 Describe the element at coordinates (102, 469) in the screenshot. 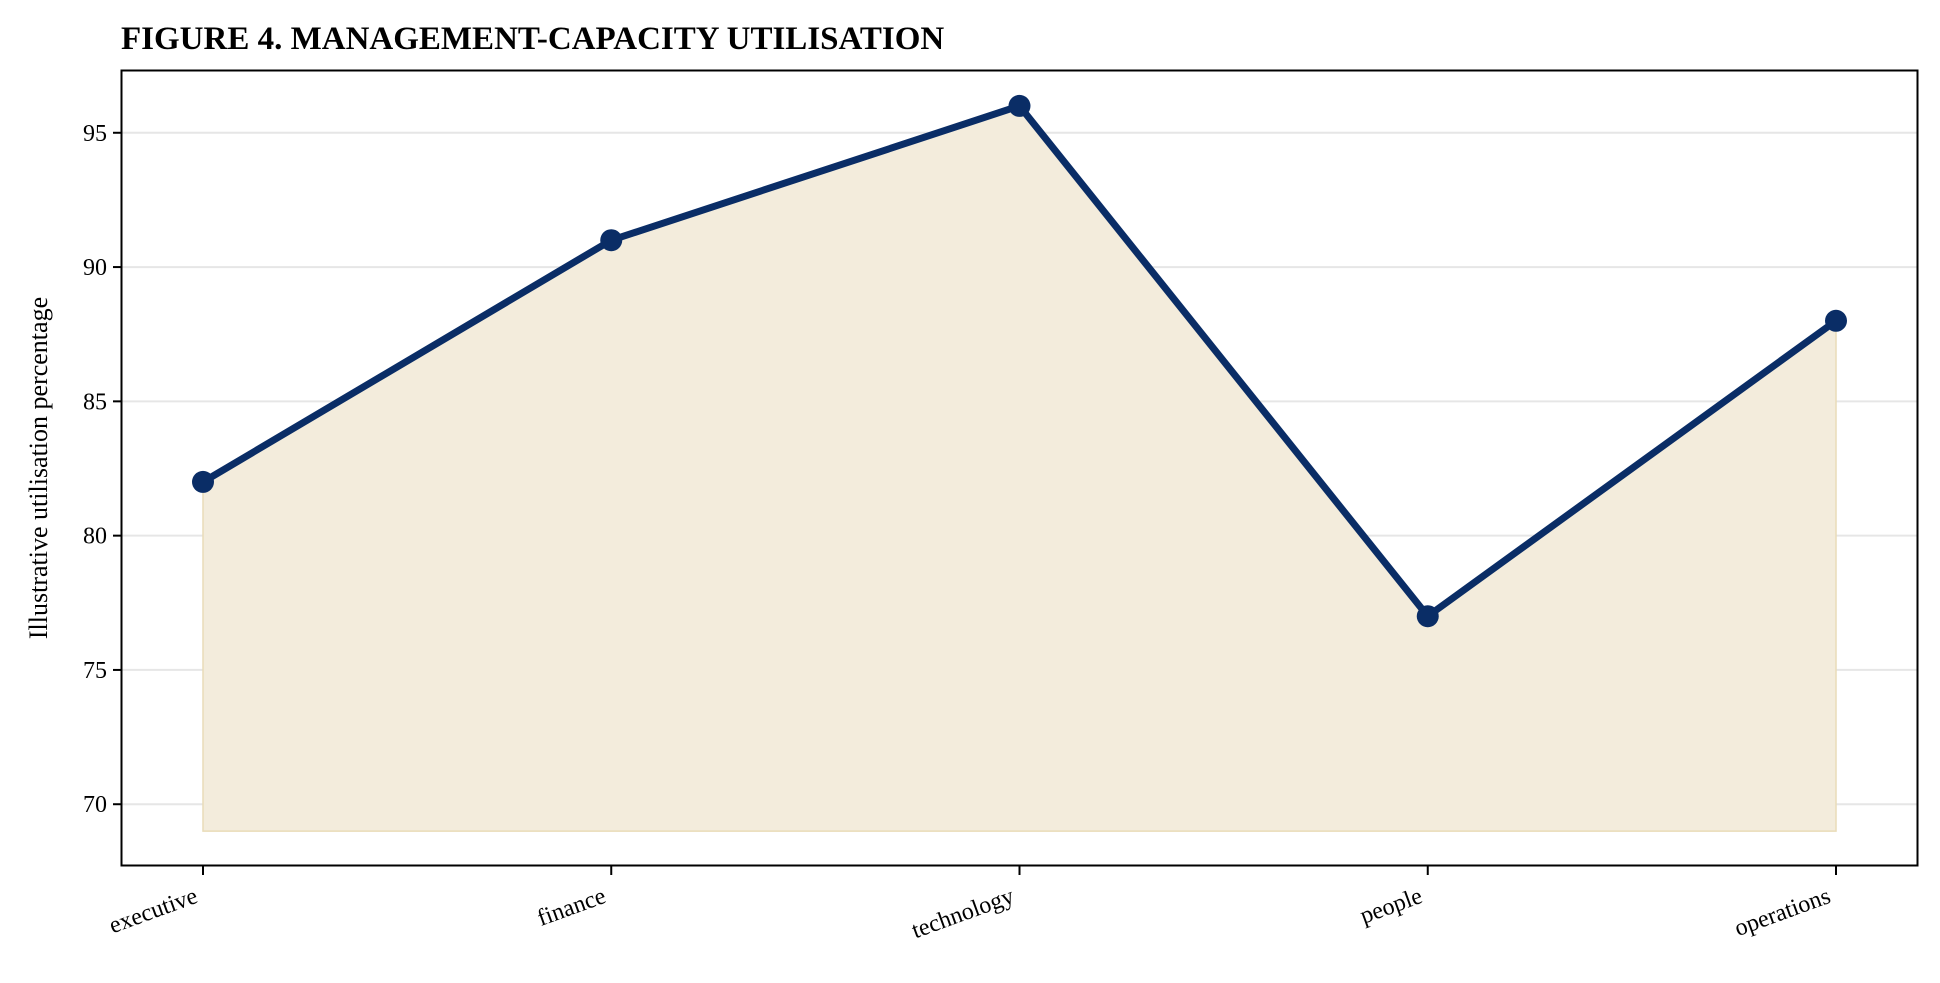

I see `y-axis: 70 75 80 85 90 95` at that location.